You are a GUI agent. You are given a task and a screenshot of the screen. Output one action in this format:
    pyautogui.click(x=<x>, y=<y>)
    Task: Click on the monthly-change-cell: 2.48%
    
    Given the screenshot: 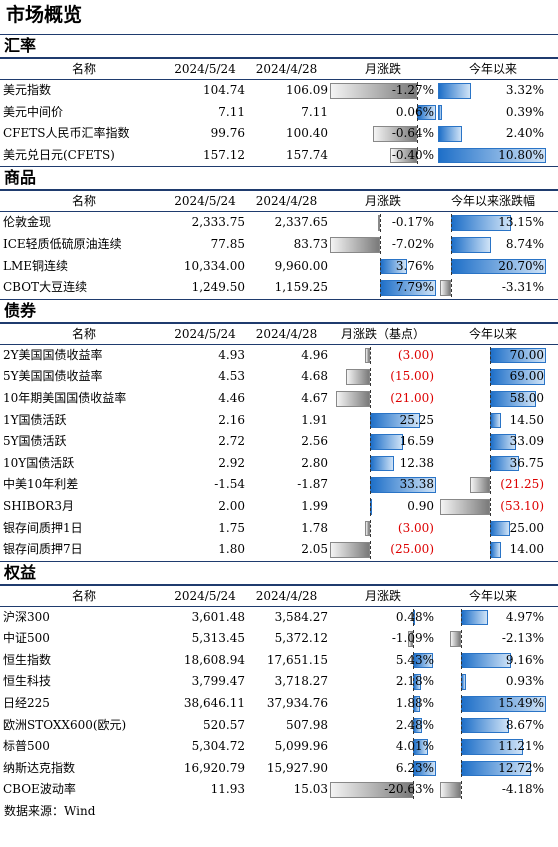 What is the action you would take?
    pyautogui.click(x=383, y=726)
    